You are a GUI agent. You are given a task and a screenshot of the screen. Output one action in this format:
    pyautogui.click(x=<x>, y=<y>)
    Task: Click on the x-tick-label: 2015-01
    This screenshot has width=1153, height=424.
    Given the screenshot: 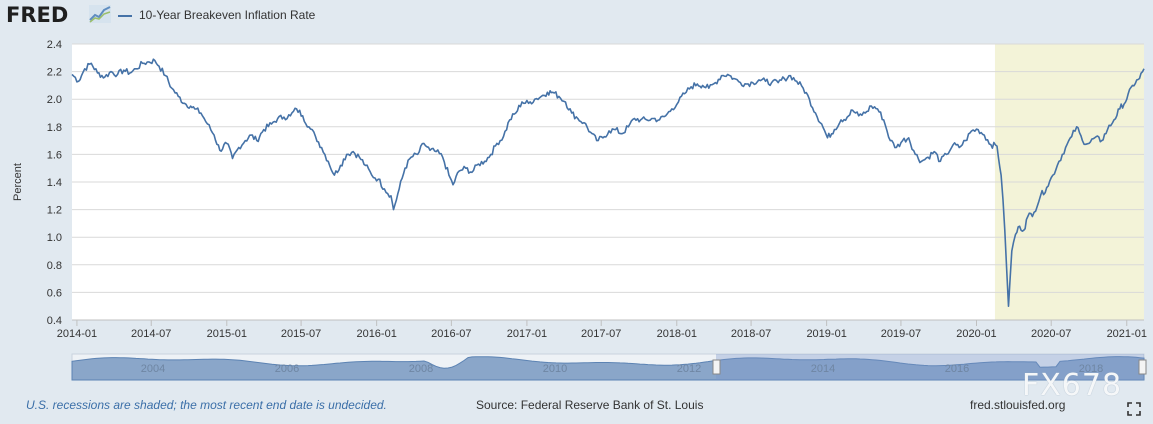 What is the action you would take?
    pyautogui.click(x=227, y=334)
    